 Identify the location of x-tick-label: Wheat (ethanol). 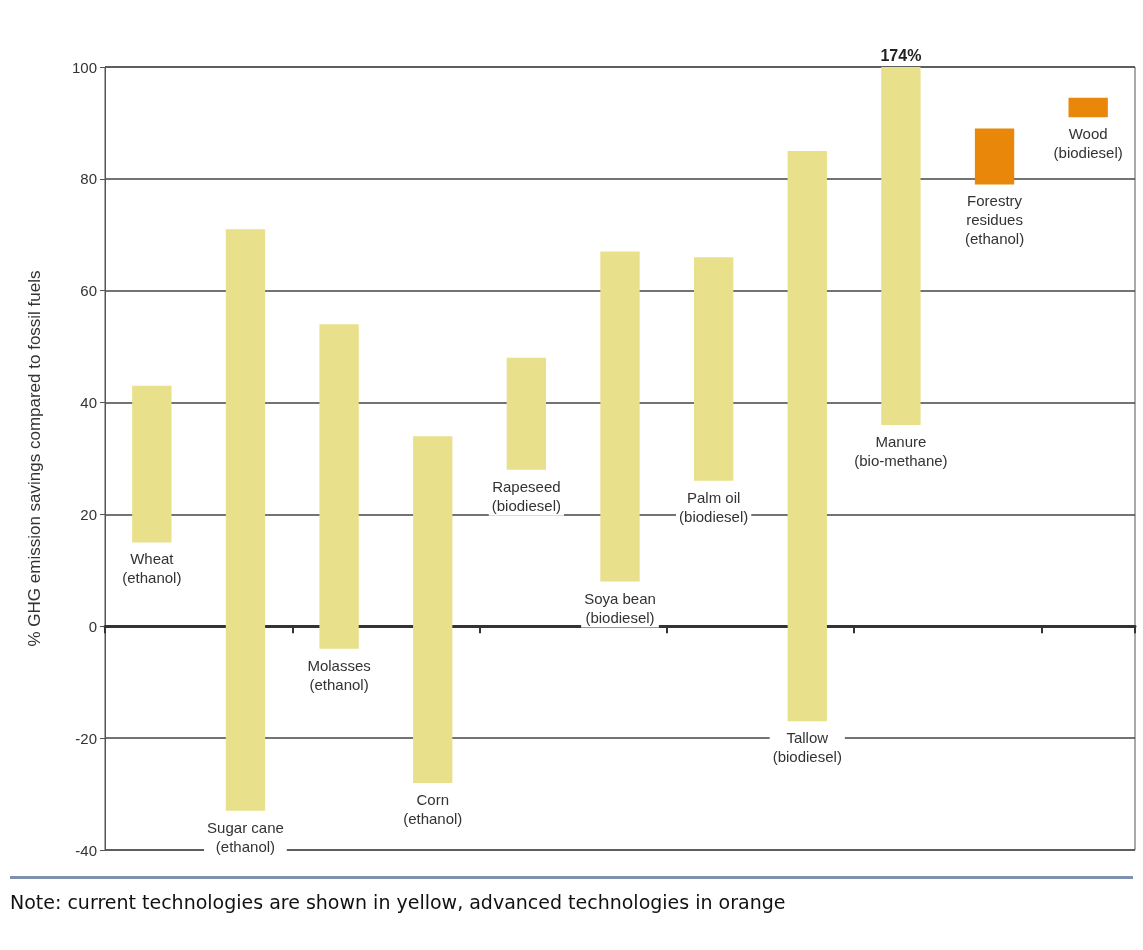
(152, 568).